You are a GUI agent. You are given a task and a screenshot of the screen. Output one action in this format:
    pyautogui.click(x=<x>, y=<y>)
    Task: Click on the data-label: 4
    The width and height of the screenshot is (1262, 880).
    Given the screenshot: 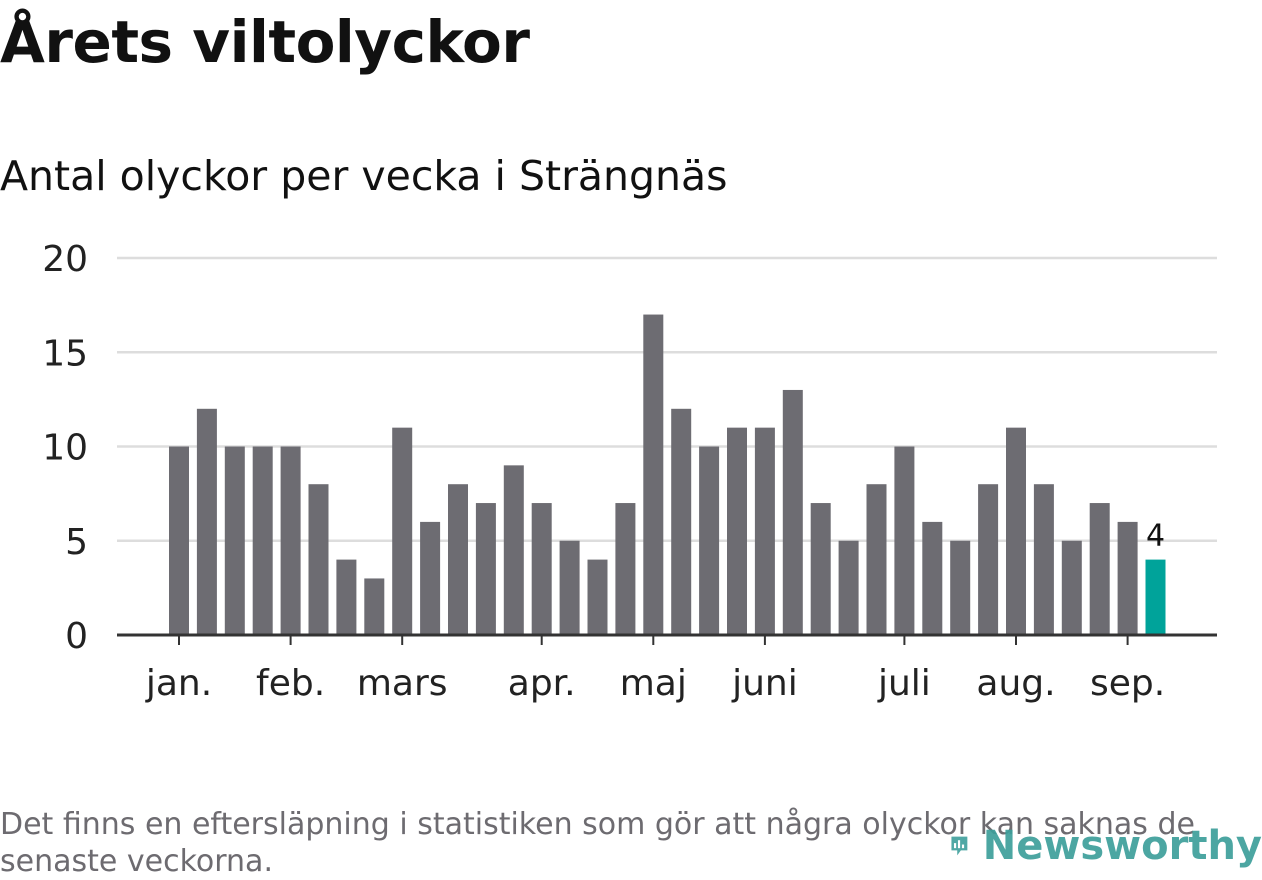 What is the action you would take?
    pyautogui.click(x=1155, y=536)
    